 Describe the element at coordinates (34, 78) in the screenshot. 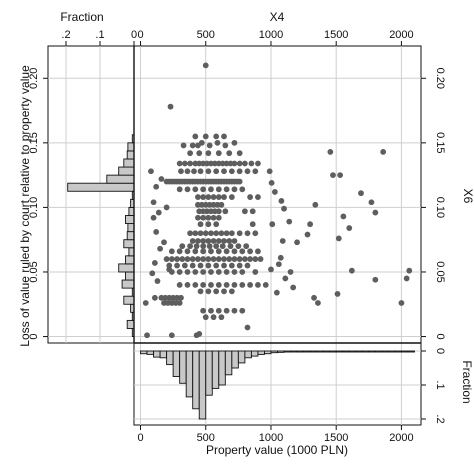

I see `left-axis-tick-label: 0.20` at that location.